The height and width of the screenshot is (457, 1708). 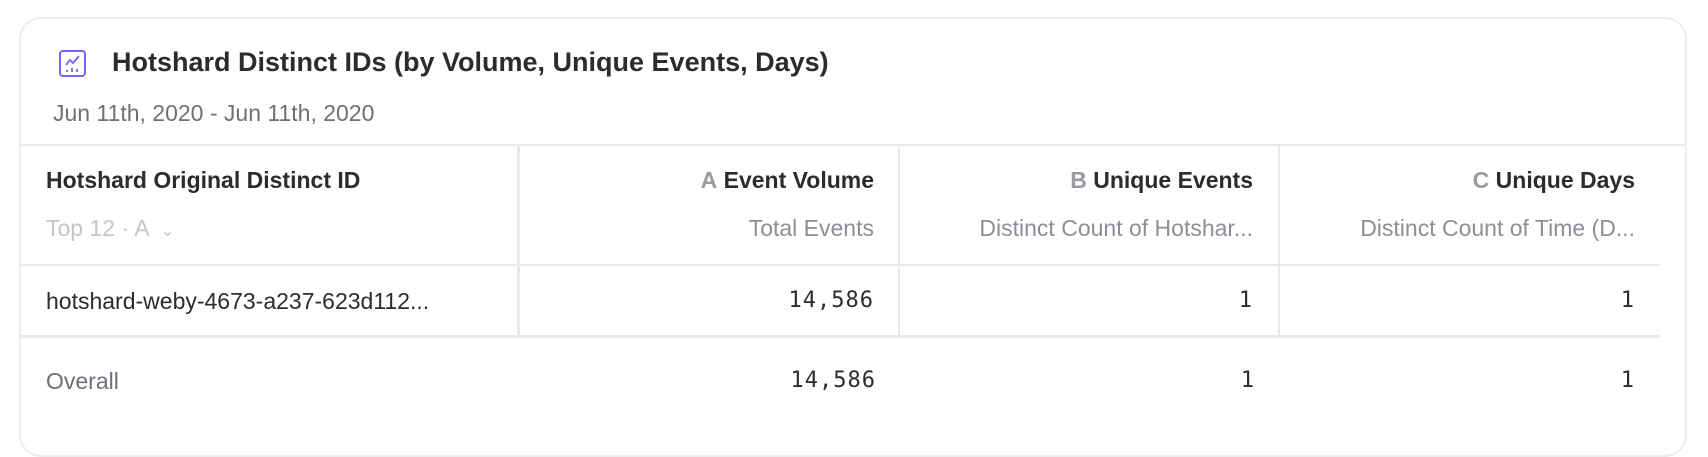 I want to click on cell-c: 1, so click(x=1627, y=300).